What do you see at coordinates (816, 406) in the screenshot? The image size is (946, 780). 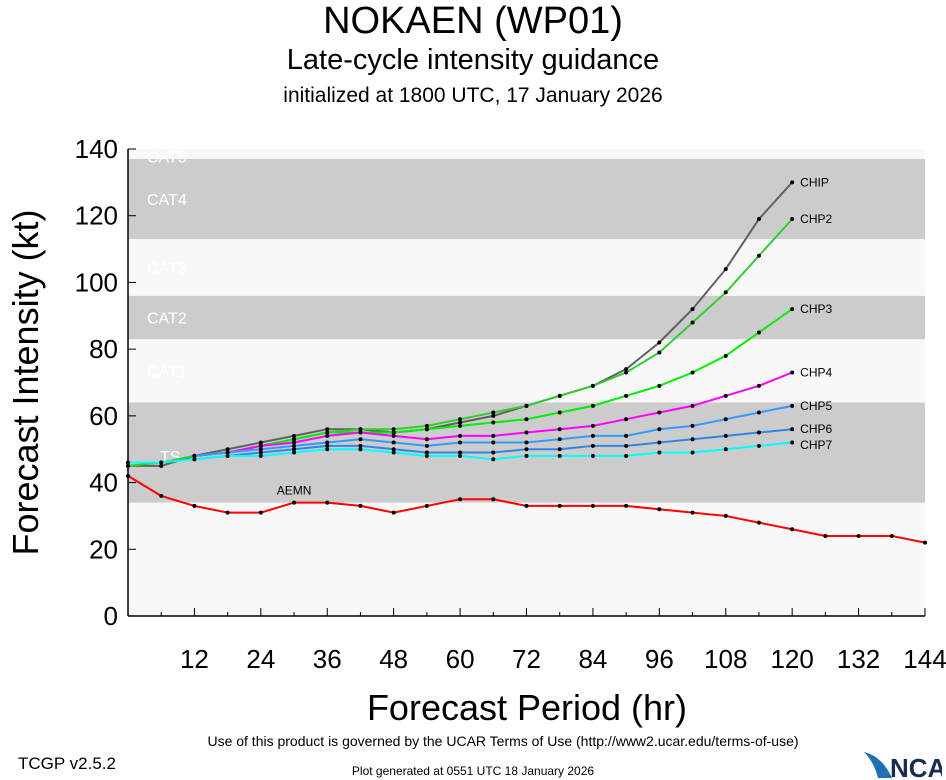 I see `series-label-chp5: CHP5` at bounding box center [816, 406].